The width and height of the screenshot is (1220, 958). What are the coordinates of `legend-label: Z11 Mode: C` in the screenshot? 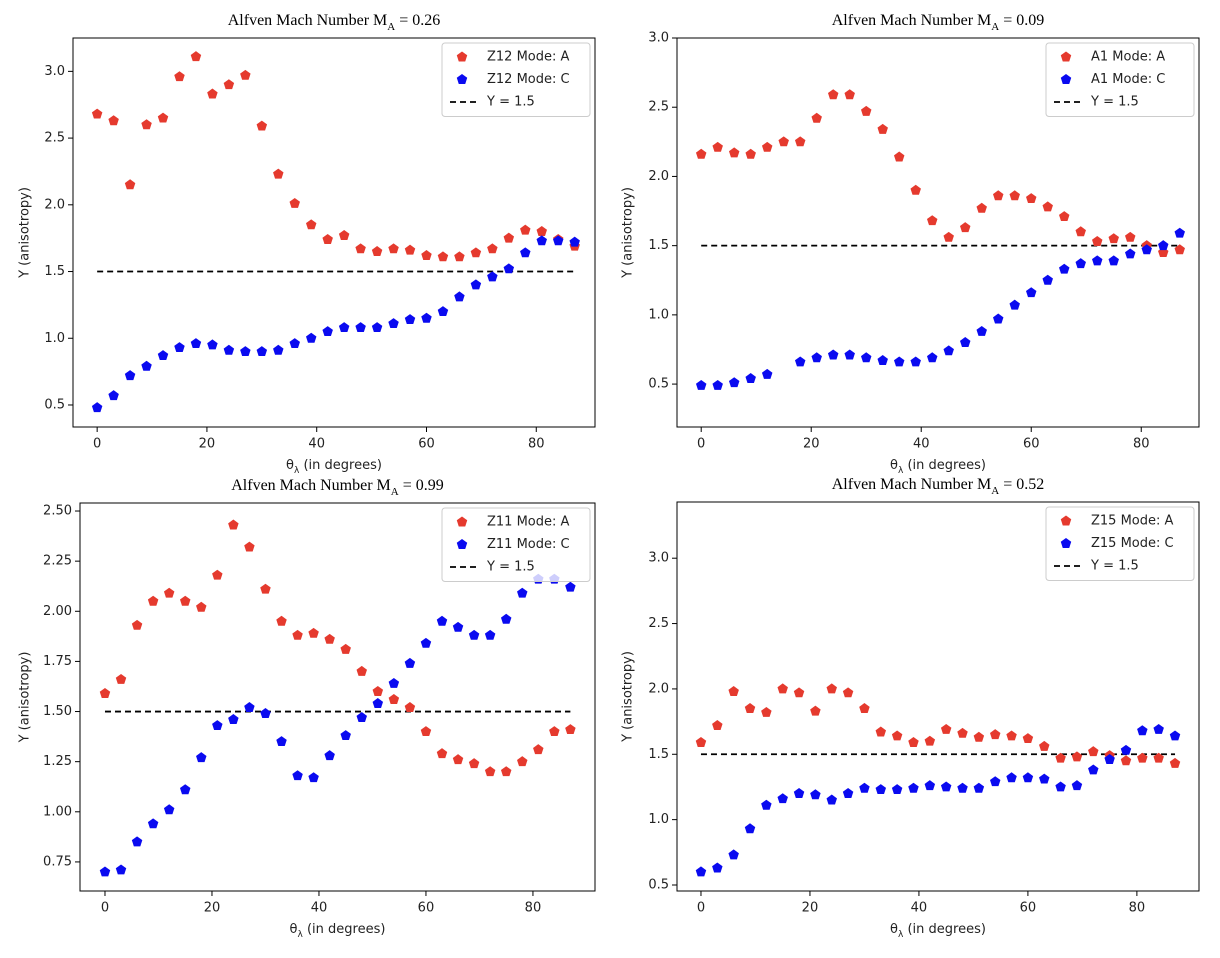 It's located at (528, 544).